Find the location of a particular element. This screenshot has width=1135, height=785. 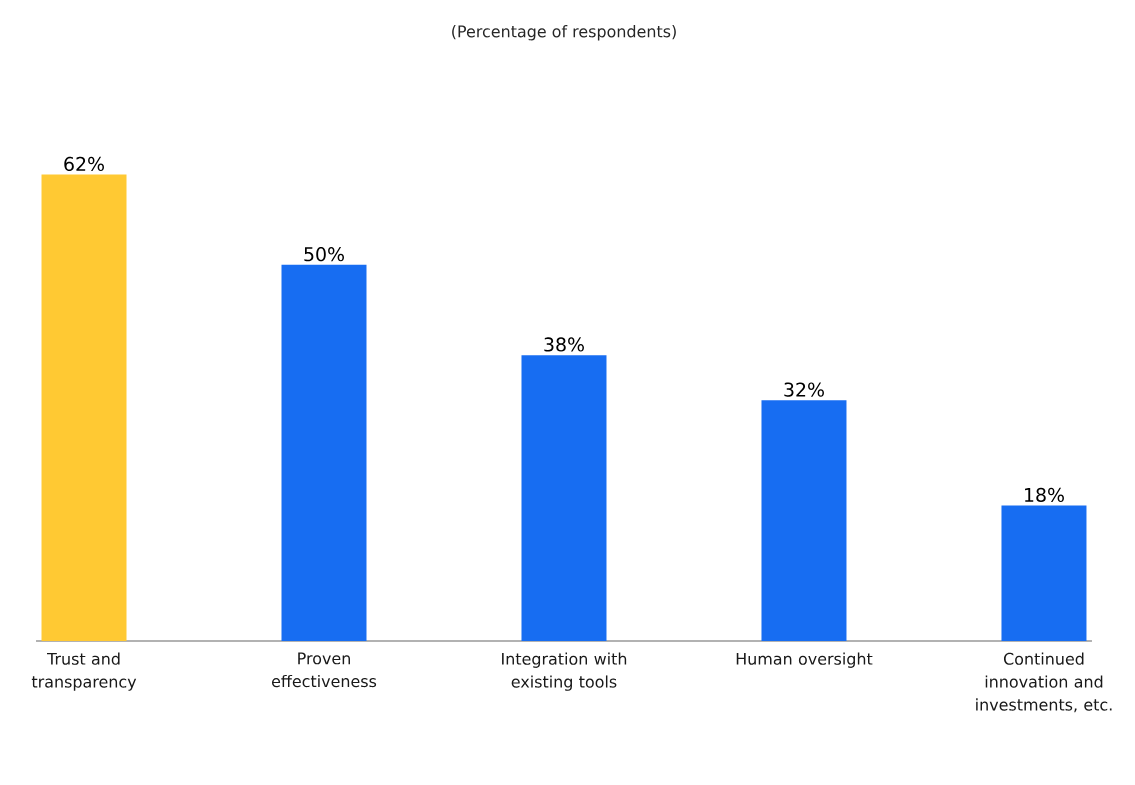

data-label: 62% is located at coordinates (84, 164).